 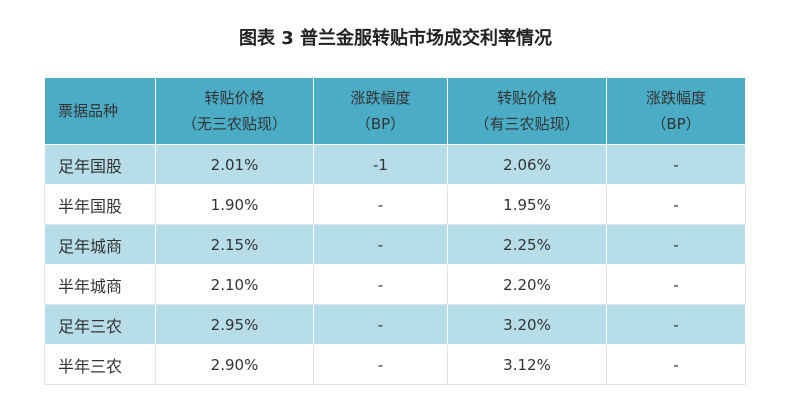 I want to click on table-row: 足年三农 2.95% -3.20% -, so click(x=395, y=324).